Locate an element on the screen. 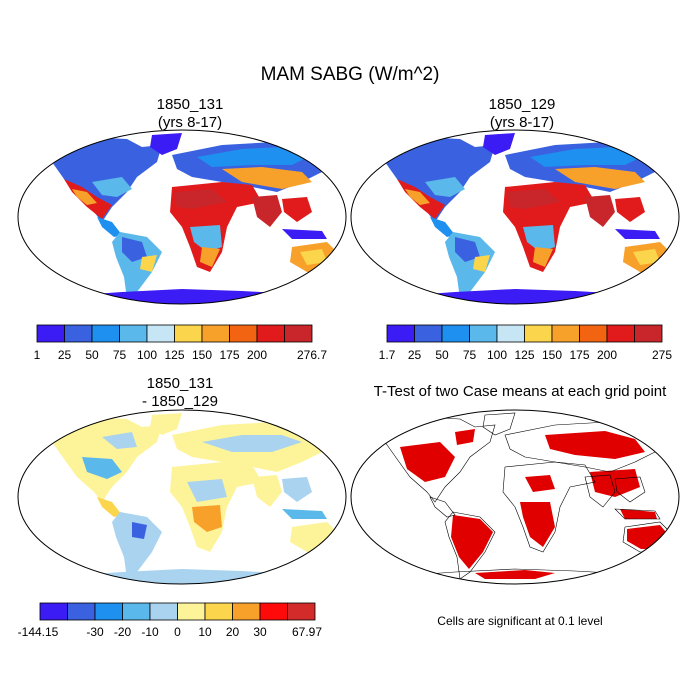  colorbar-1-tick-label: 150 is located at coordinates (202, 355).